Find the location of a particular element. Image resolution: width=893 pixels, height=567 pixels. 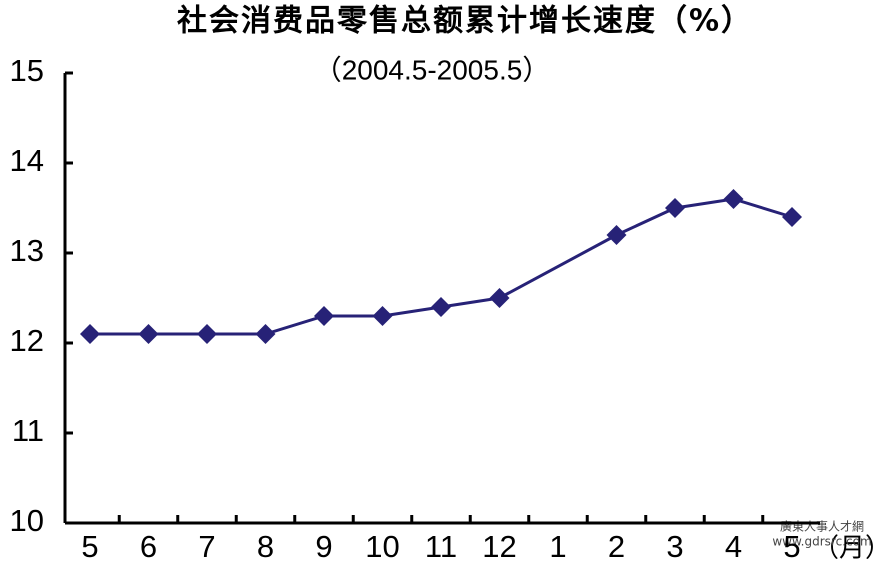

chart-subtitle: （2004.5-2005.5） is located at coordinates (432, 69).